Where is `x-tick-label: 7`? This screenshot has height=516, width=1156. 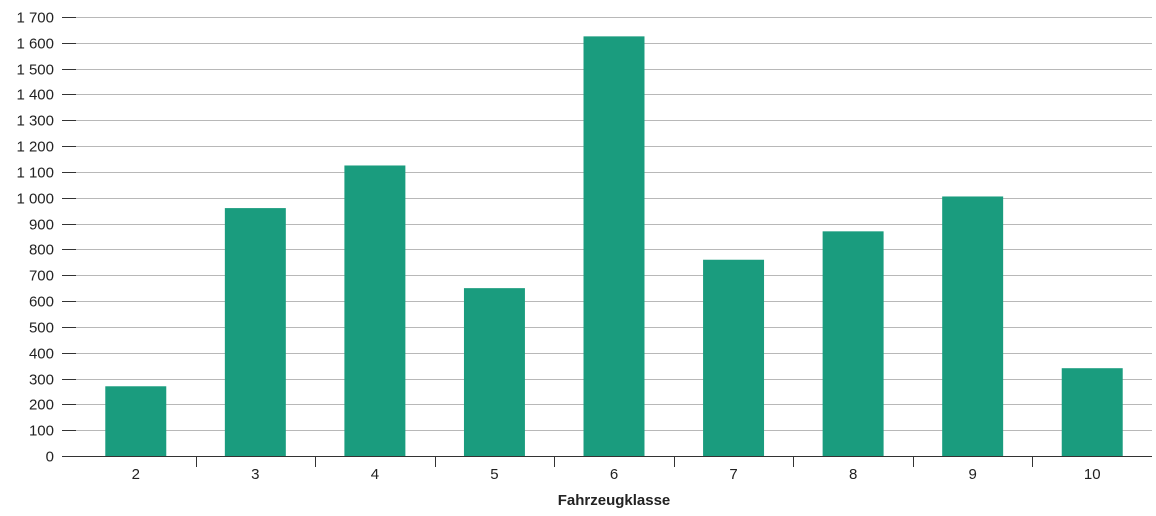
x-tick-label: 7 is located at coordinates (733, 474).